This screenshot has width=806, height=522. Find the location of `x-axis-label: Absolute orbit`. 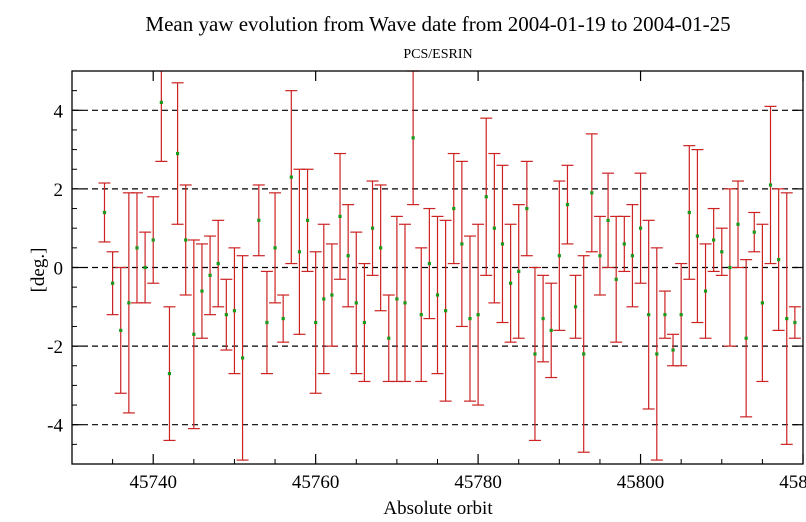

x-axis-label: Absolute orbit is located at coordinates (438, 508).